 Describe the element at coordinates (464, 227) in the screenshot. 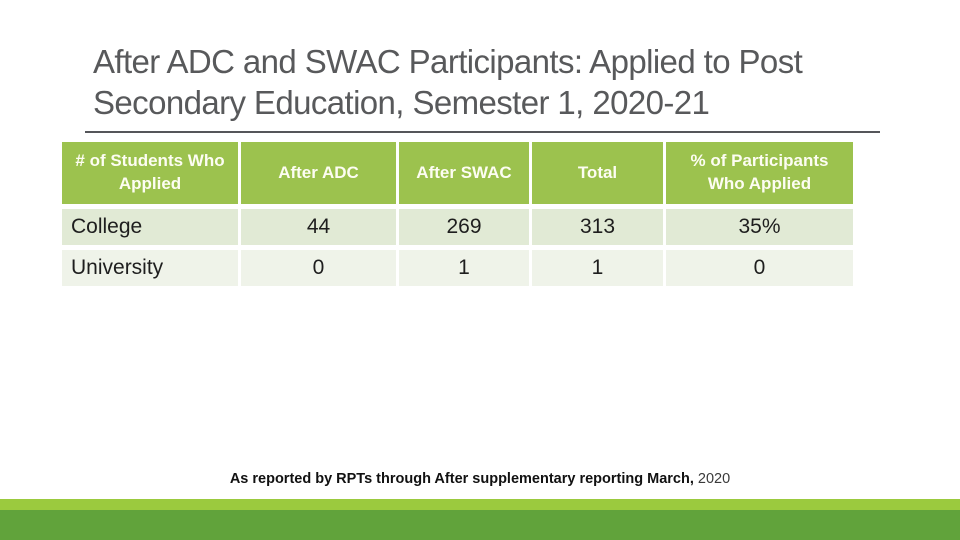

I see `table-cell-college-after-swac: 269` at that location.